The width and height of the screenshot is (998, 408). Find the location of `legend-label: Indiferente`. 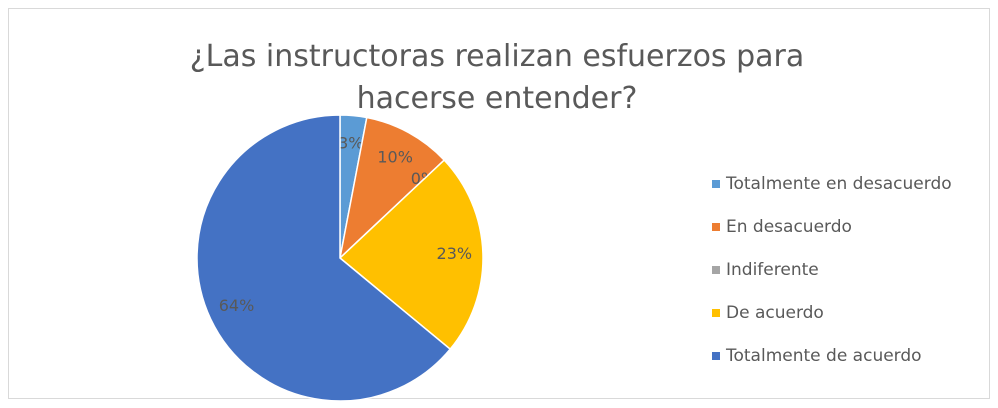

legend-label: Indiferente is located at coordinates (772, 270).